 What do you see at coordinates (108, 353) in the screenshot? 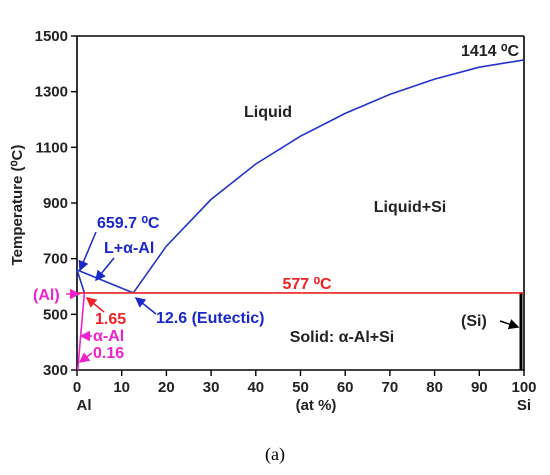
I see `solubility-min-label: 0.16` at bounding box center [108, 353].